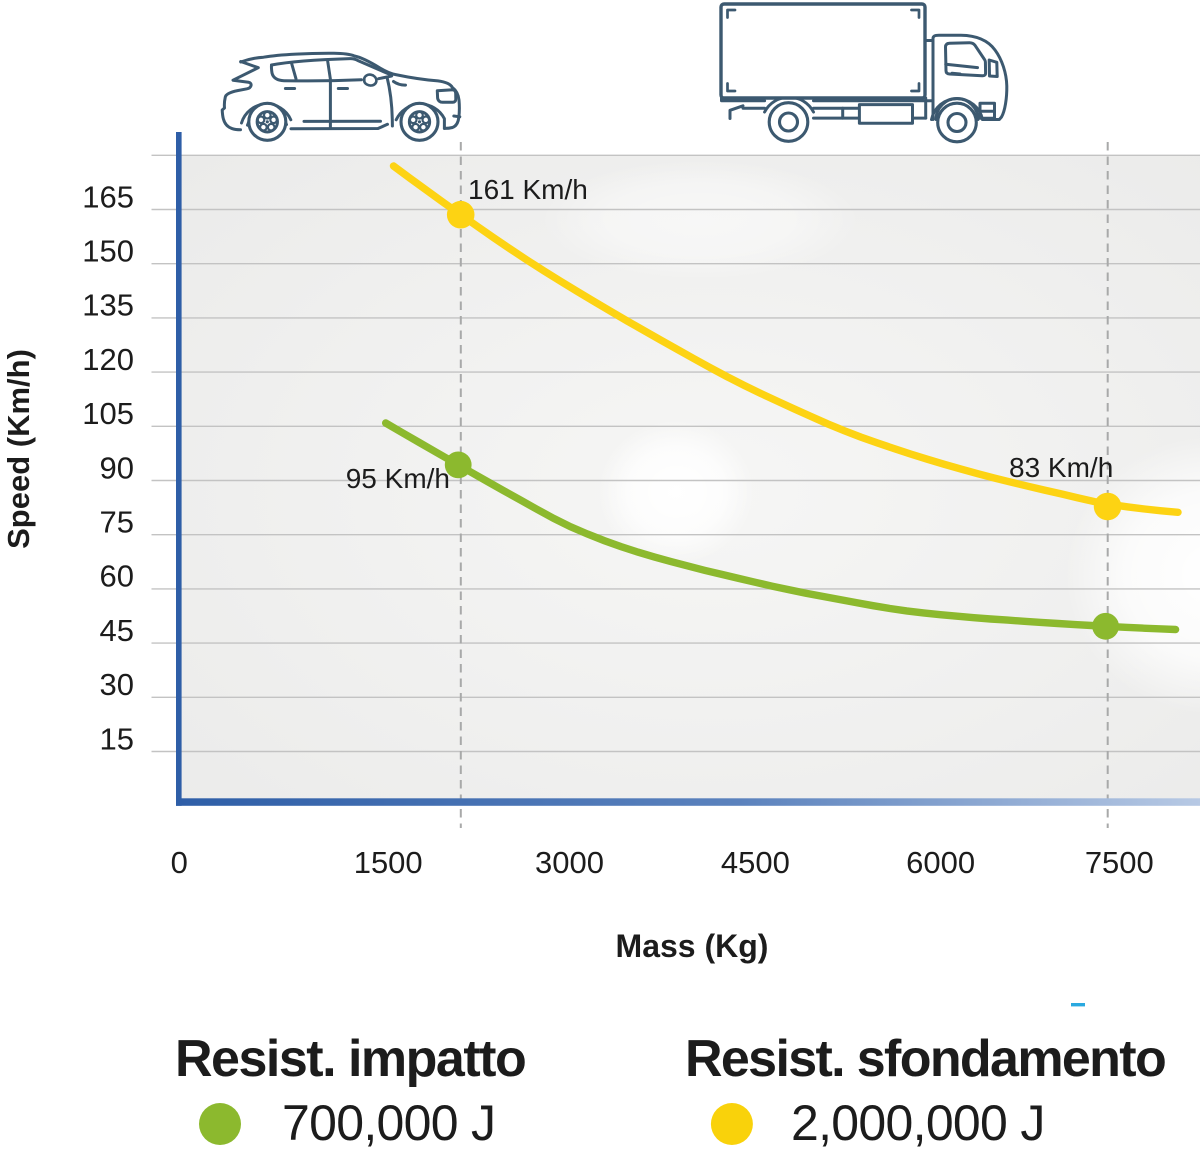 This screenshot has width=1200, height=1162. Describe the element at coordinates (117, 467) in the screenshot. I see `svg-text: 90` at that location.